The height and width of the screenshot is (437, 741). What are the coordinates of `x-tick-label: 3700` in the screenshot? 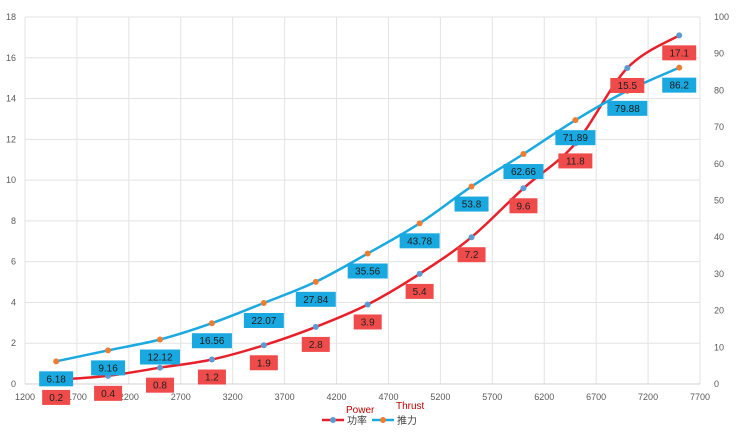 It's located at (285, 397).